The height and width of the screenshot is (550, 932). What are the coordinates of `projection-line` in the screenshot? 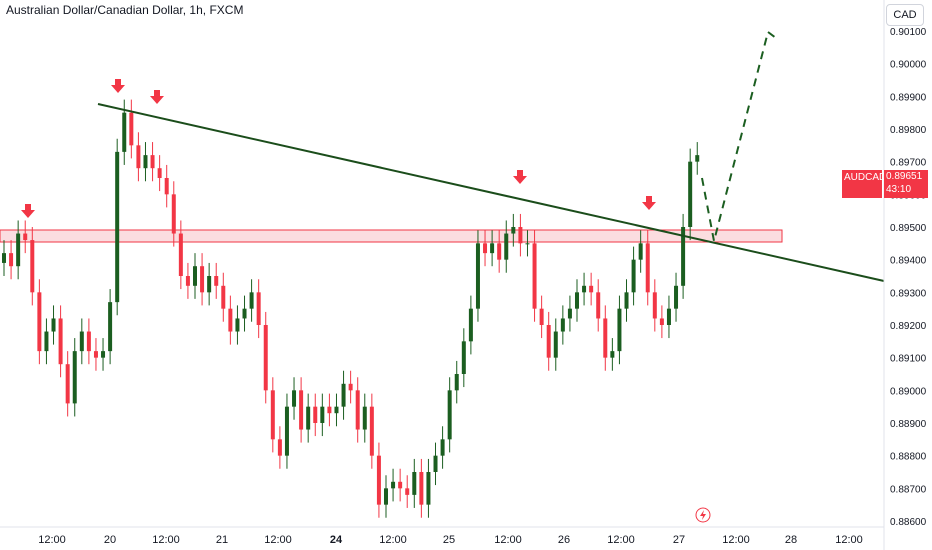 It's located at (739, 136).